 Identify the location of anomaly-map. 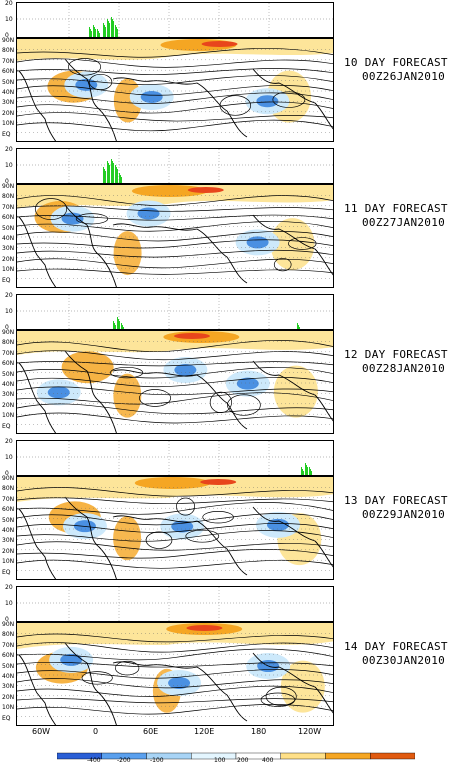
(175, 528).